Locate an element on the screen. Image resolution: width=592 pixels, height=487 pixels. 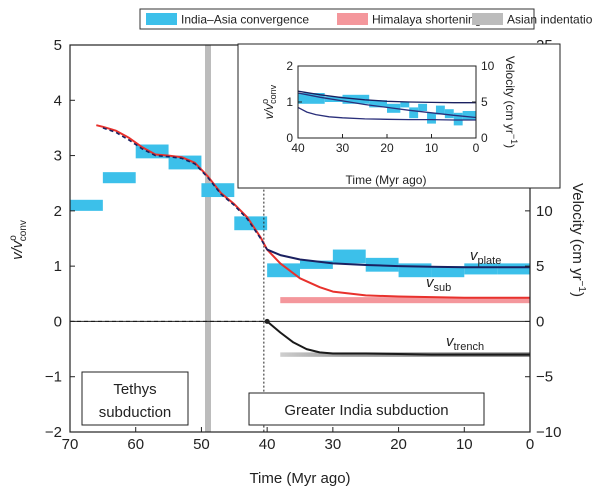
greater-india-label: Greater India subduction is located at coordinates (366, 410).